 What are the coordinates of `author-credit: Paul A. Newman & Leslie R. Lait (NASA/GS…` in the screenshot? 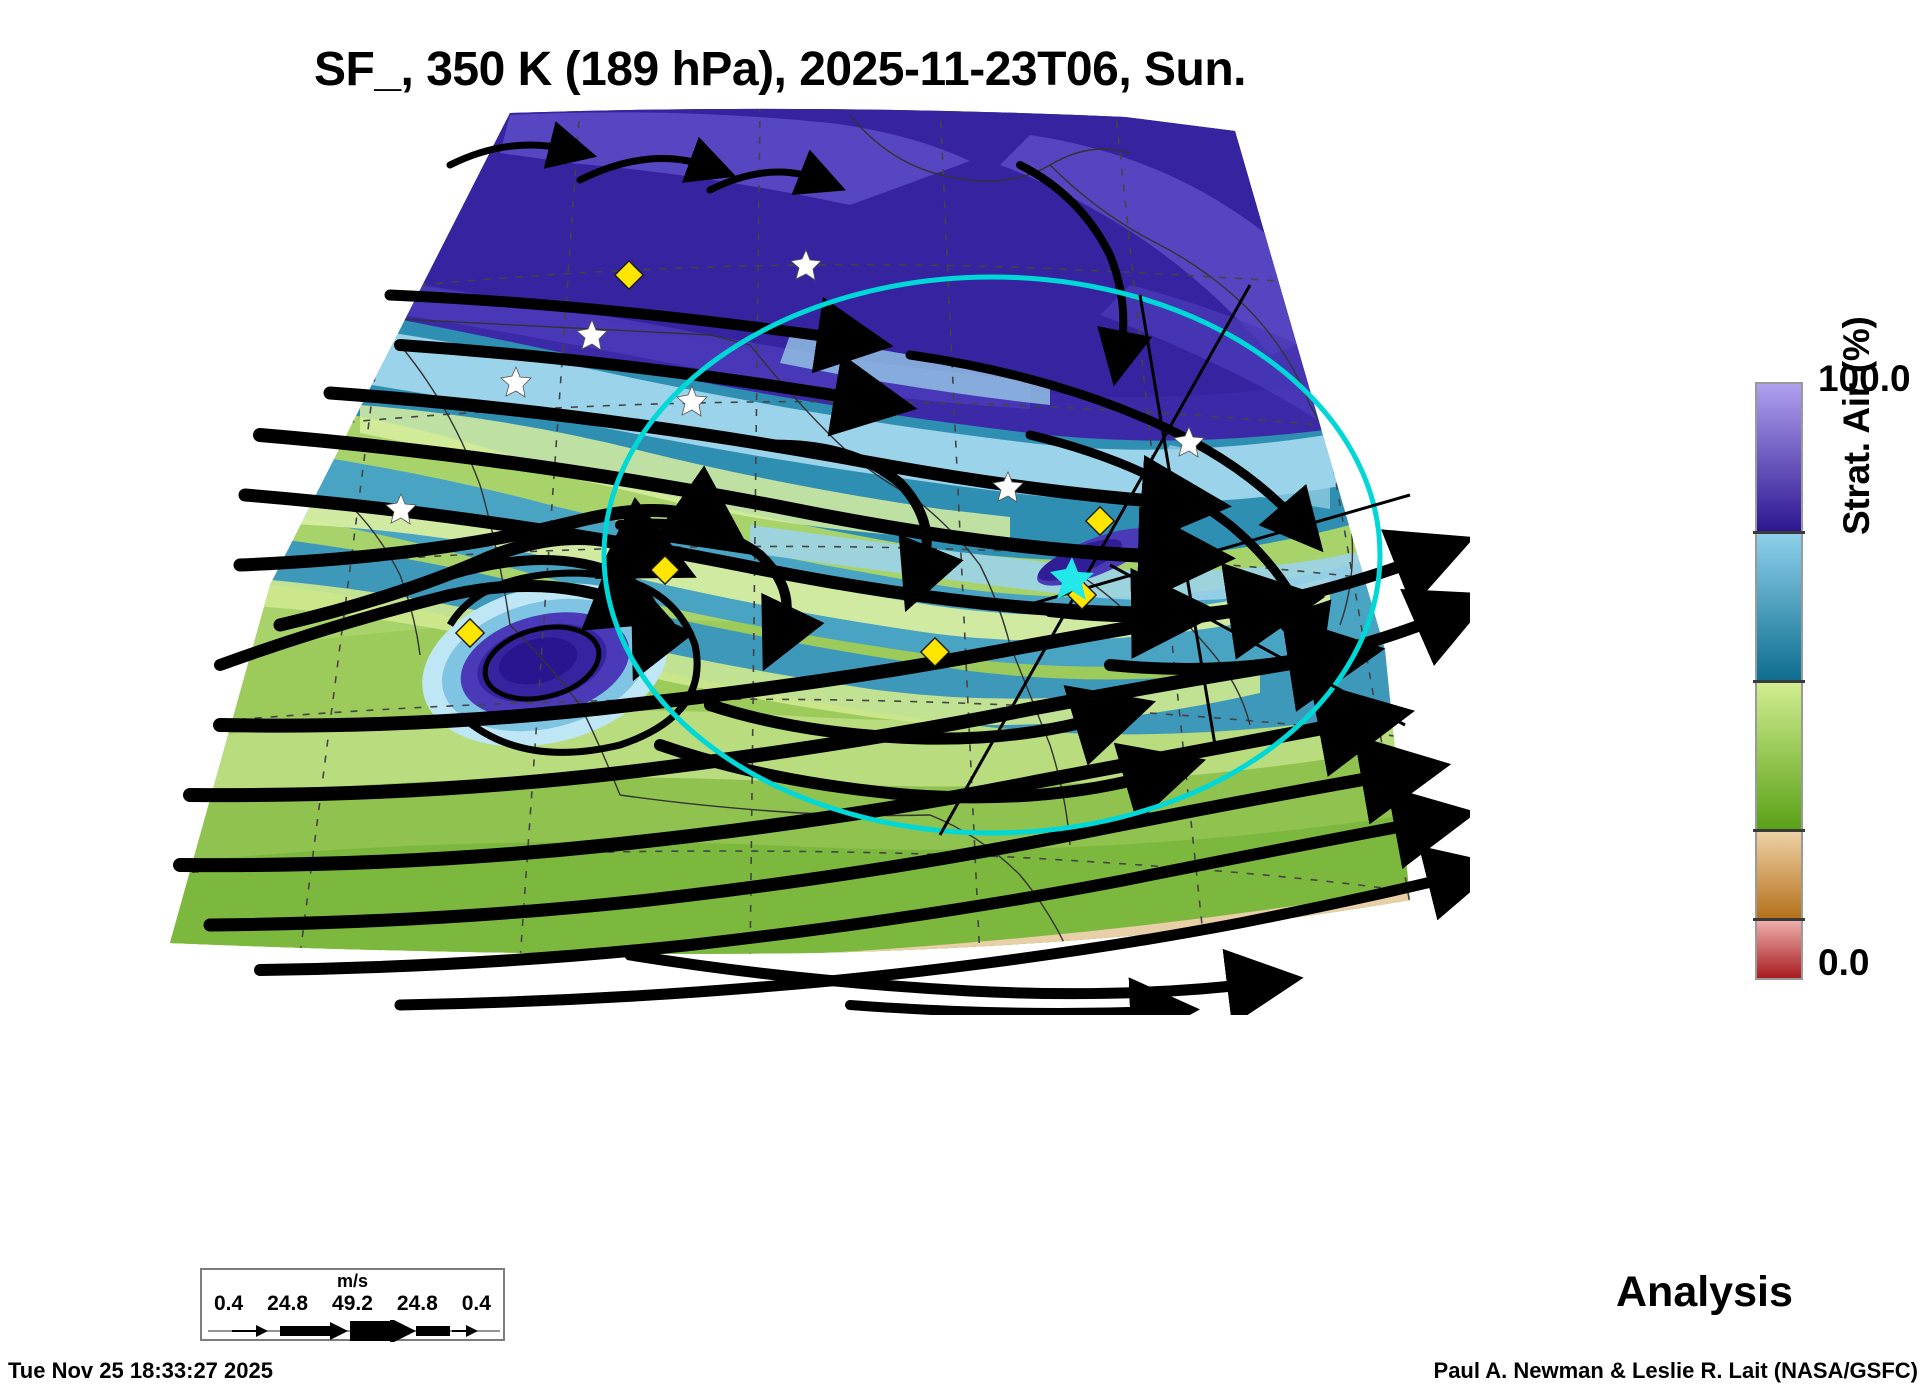 It's located at (1675, 1370).